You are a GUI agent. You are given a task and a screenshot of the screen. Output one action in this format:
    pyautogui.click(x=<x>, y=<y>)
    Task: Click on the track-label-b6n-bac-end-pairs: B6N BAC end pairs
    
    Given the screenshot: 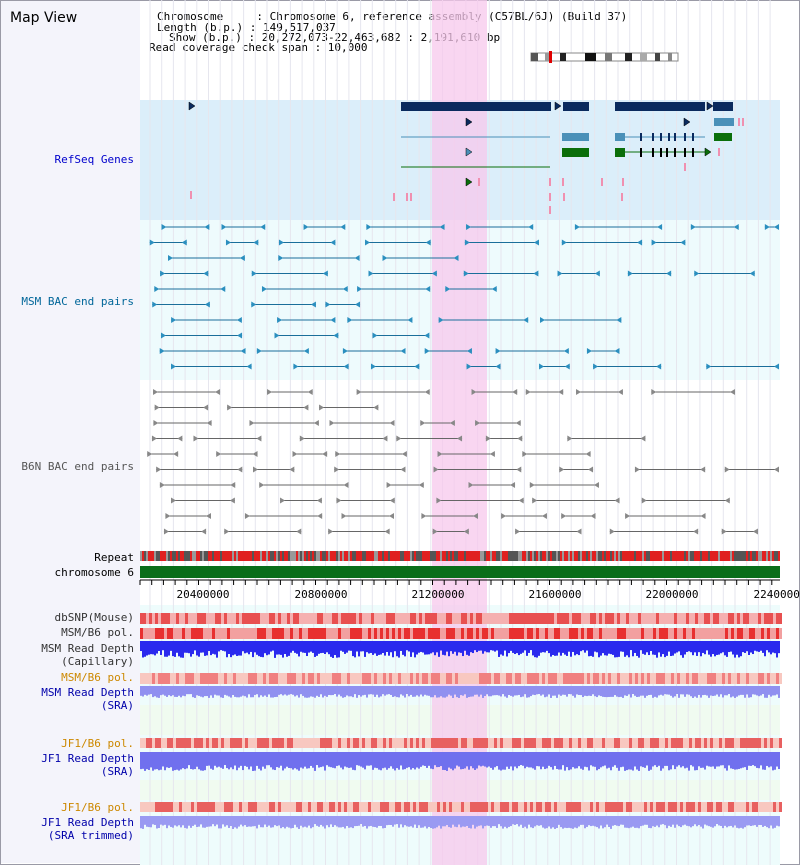 What is the action you would take?
    pyautogui.click(x=77, y=466)
    